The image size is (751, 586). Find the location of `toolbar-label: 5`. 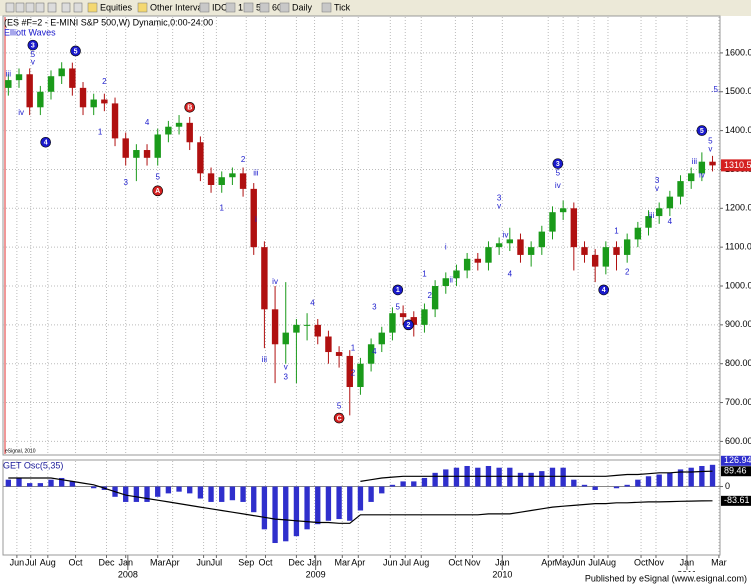

toolbar-label: 5 is located at coordinates (258, 7).